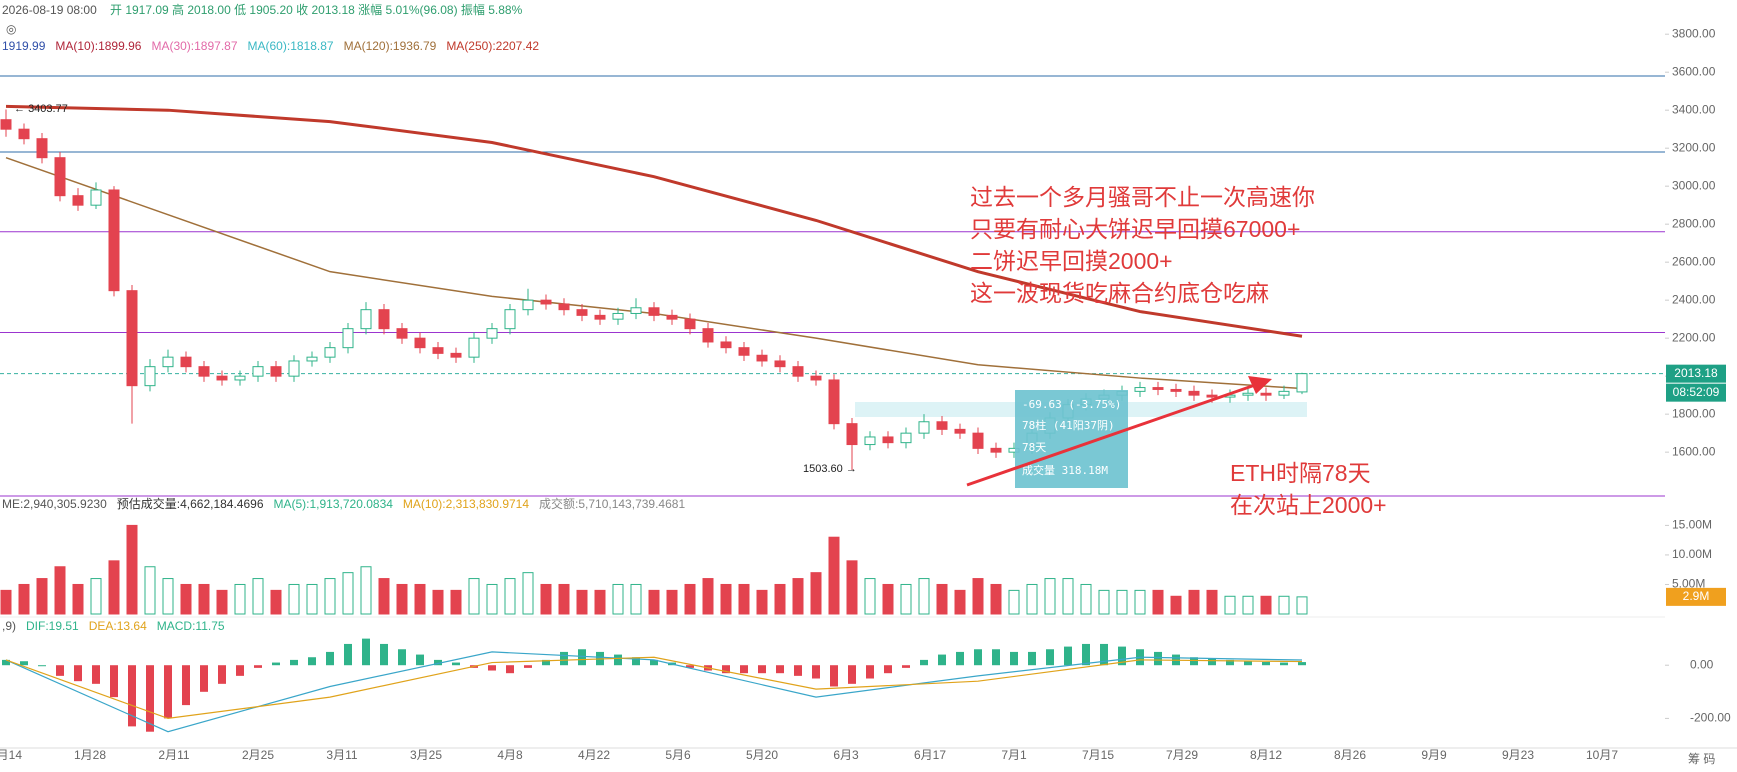 This screenshot has width=1737, height=772. I want to click on x-tick-label: 5月20, so click(762, 755).